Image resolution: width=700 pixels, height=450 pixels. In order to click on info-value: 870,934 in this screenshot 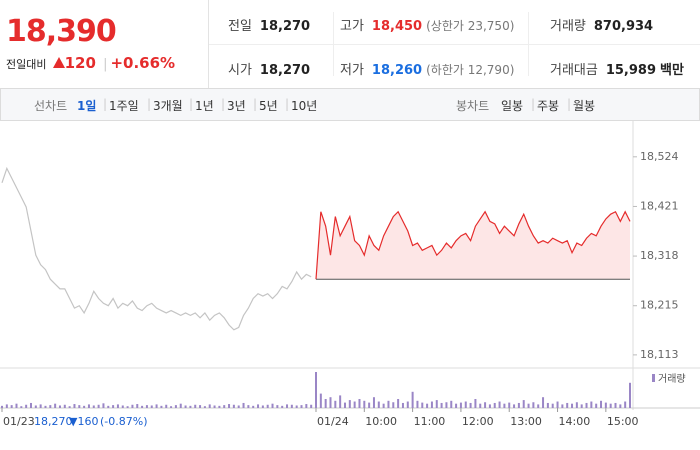, I will do `click(623, 26)`.